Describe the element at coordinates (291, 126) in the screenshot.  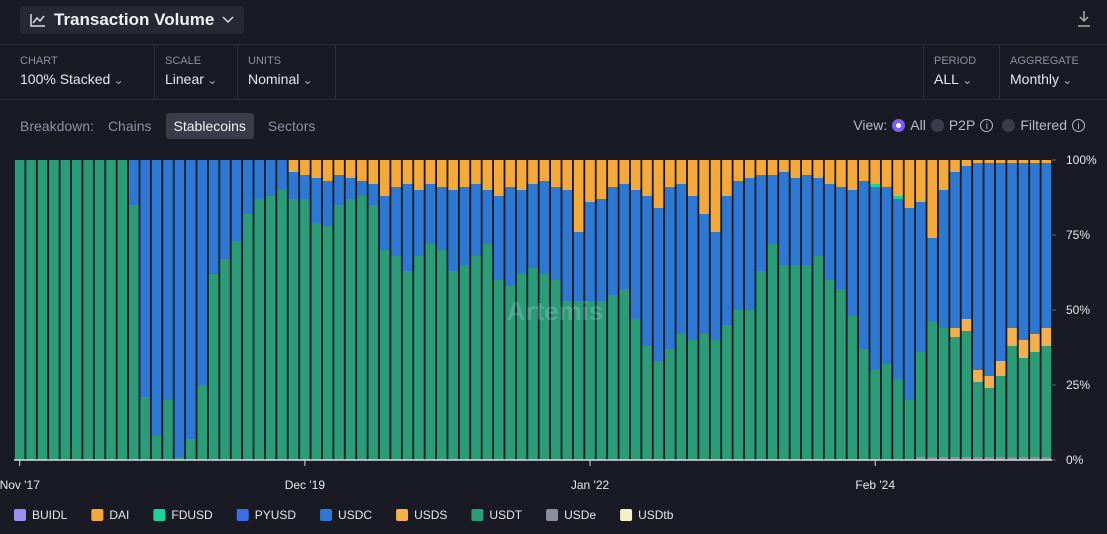
I see `breakdown-option: Sectors` at that location.